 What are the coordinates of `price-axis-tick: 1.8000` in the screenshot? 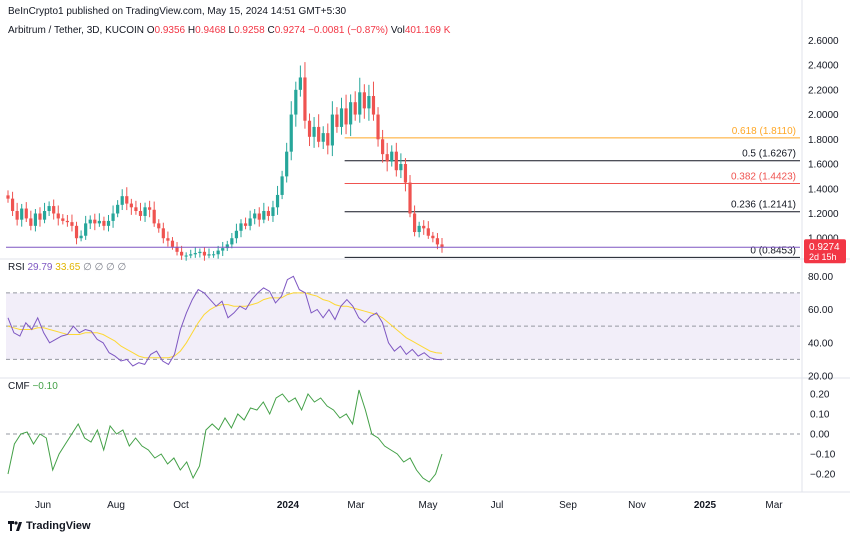 It's located at (823, 140).